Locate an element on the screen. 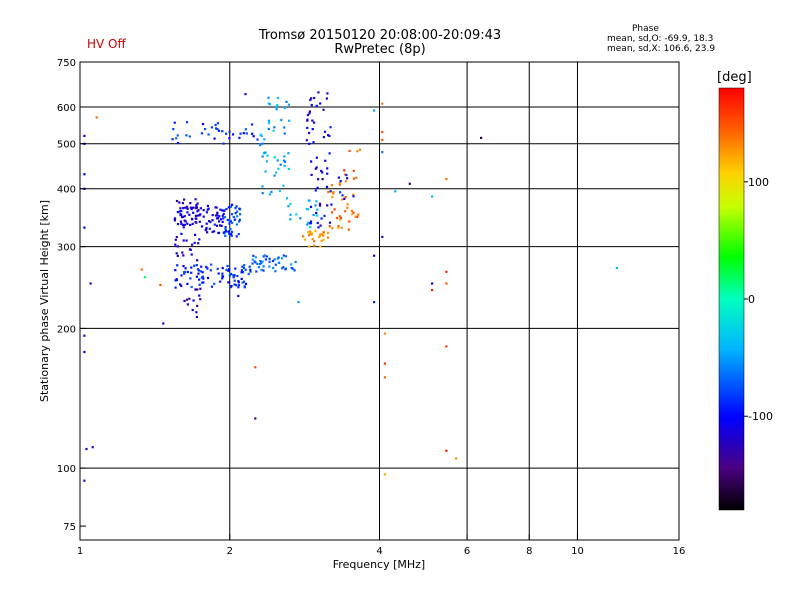 This screenshot has width=800, height=600. y-tick-label: 100 is located at coordinates (66, 469).